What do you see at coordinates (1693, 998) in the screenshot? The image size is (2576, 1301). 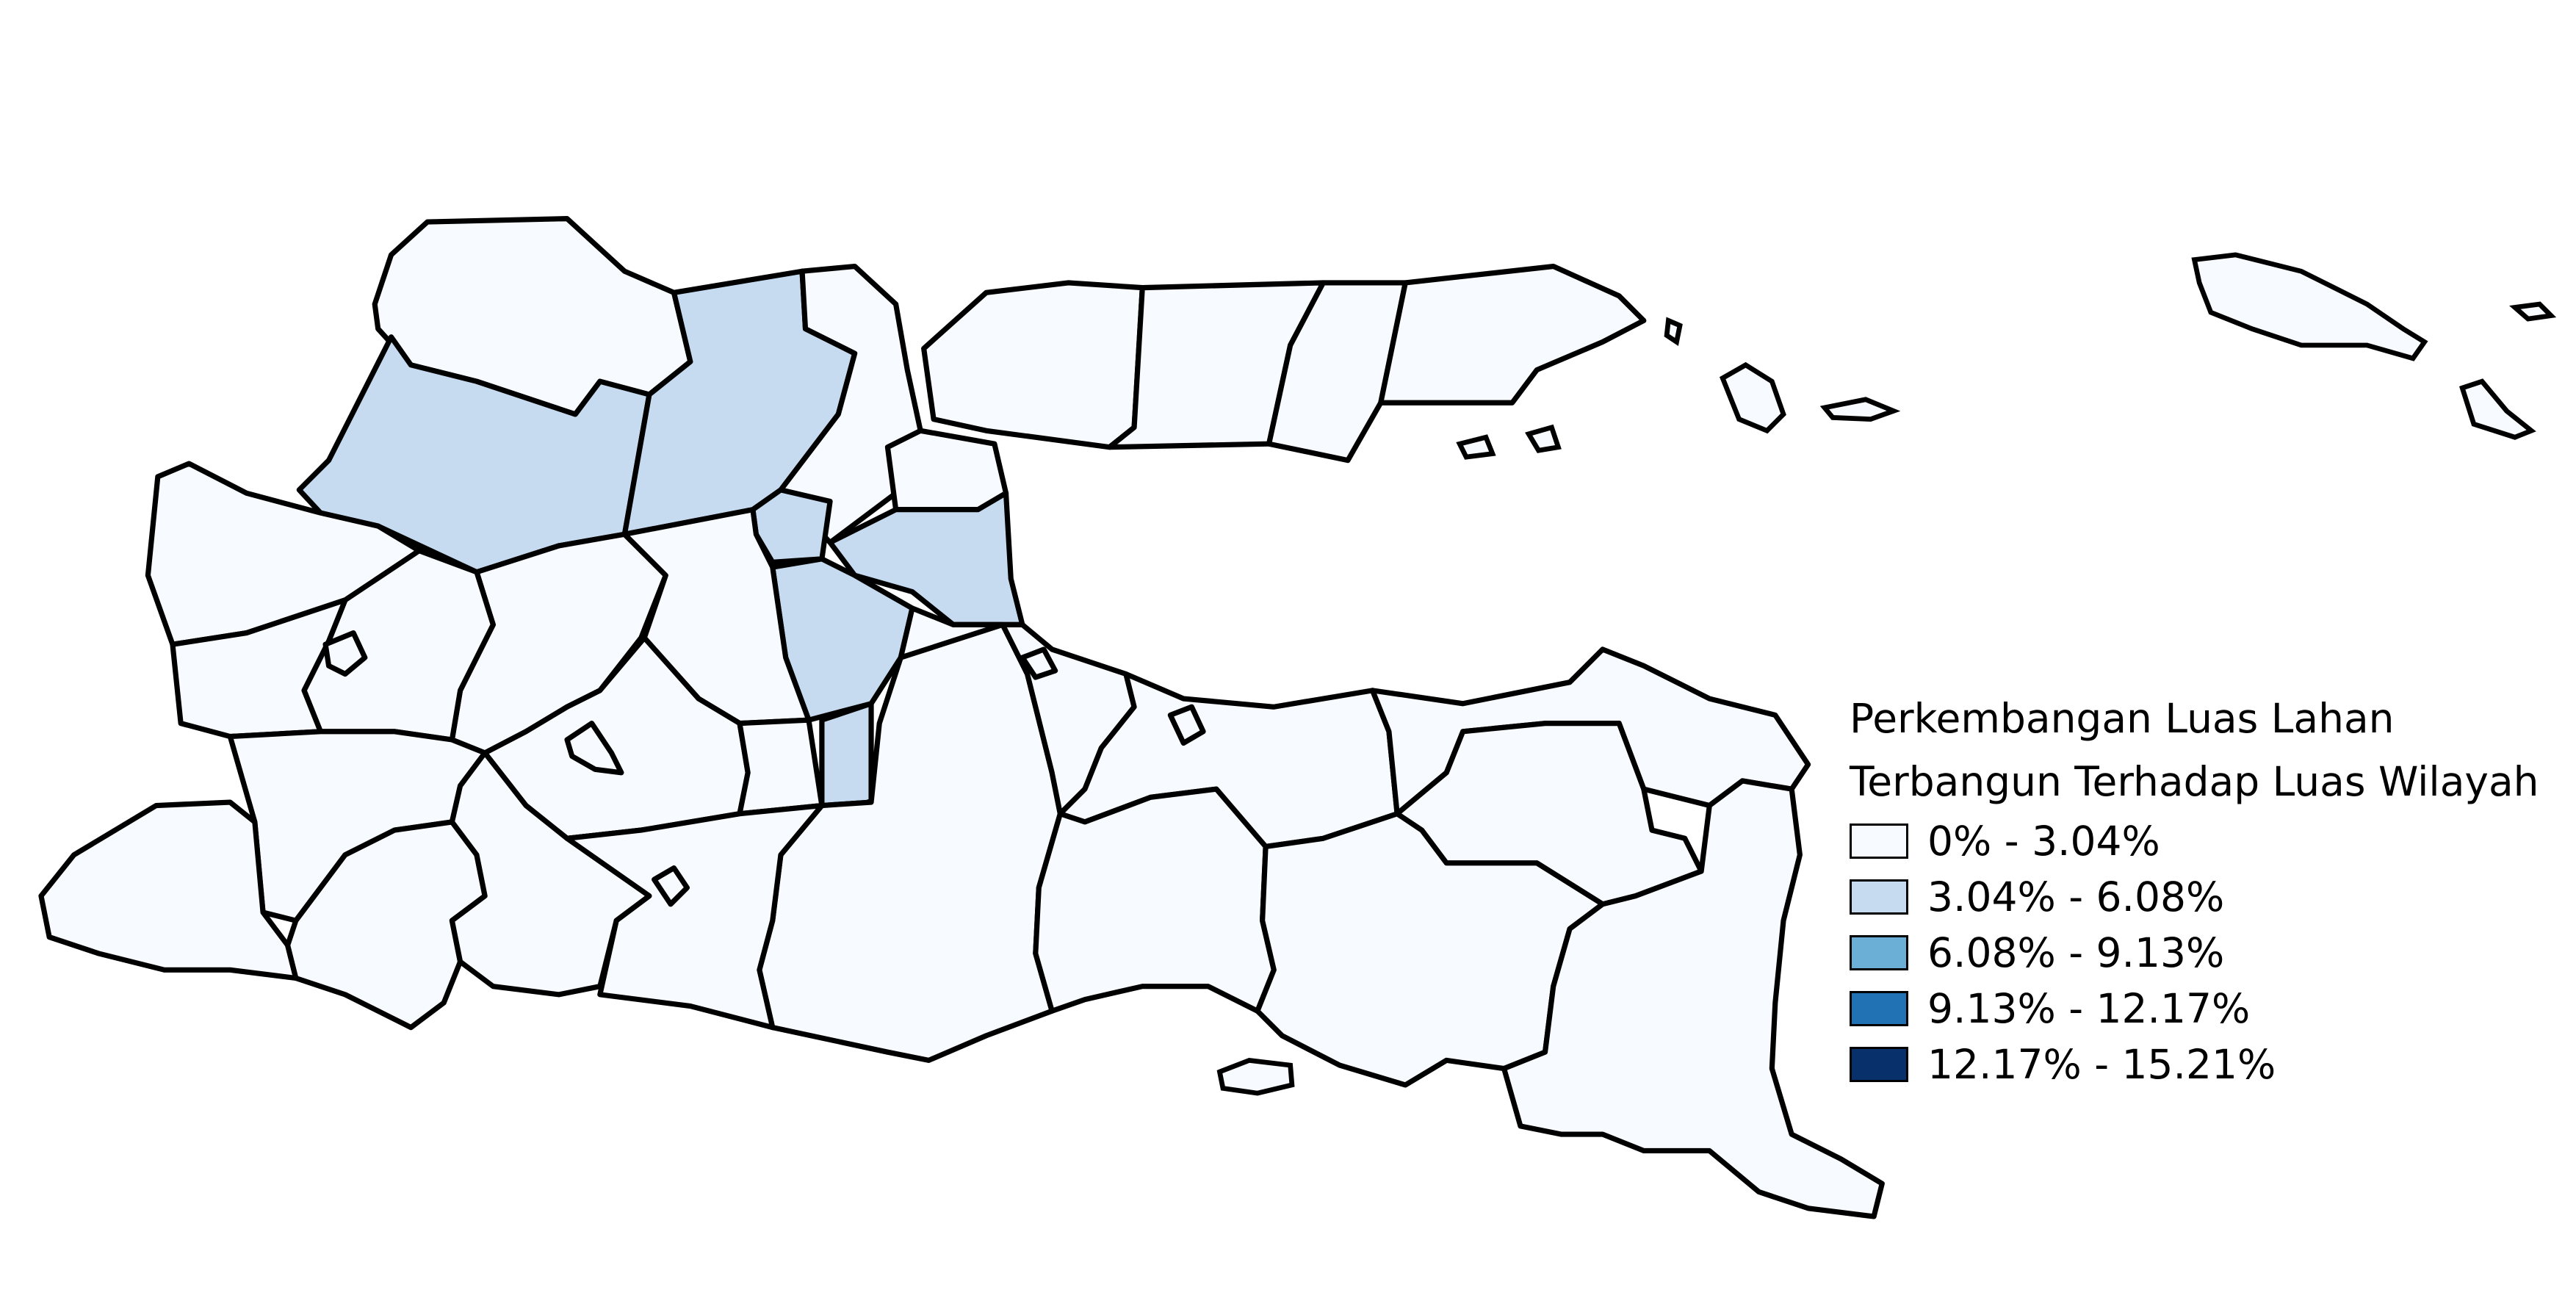 I see `region-banyuwangi` at bounding box center [1693, 998].